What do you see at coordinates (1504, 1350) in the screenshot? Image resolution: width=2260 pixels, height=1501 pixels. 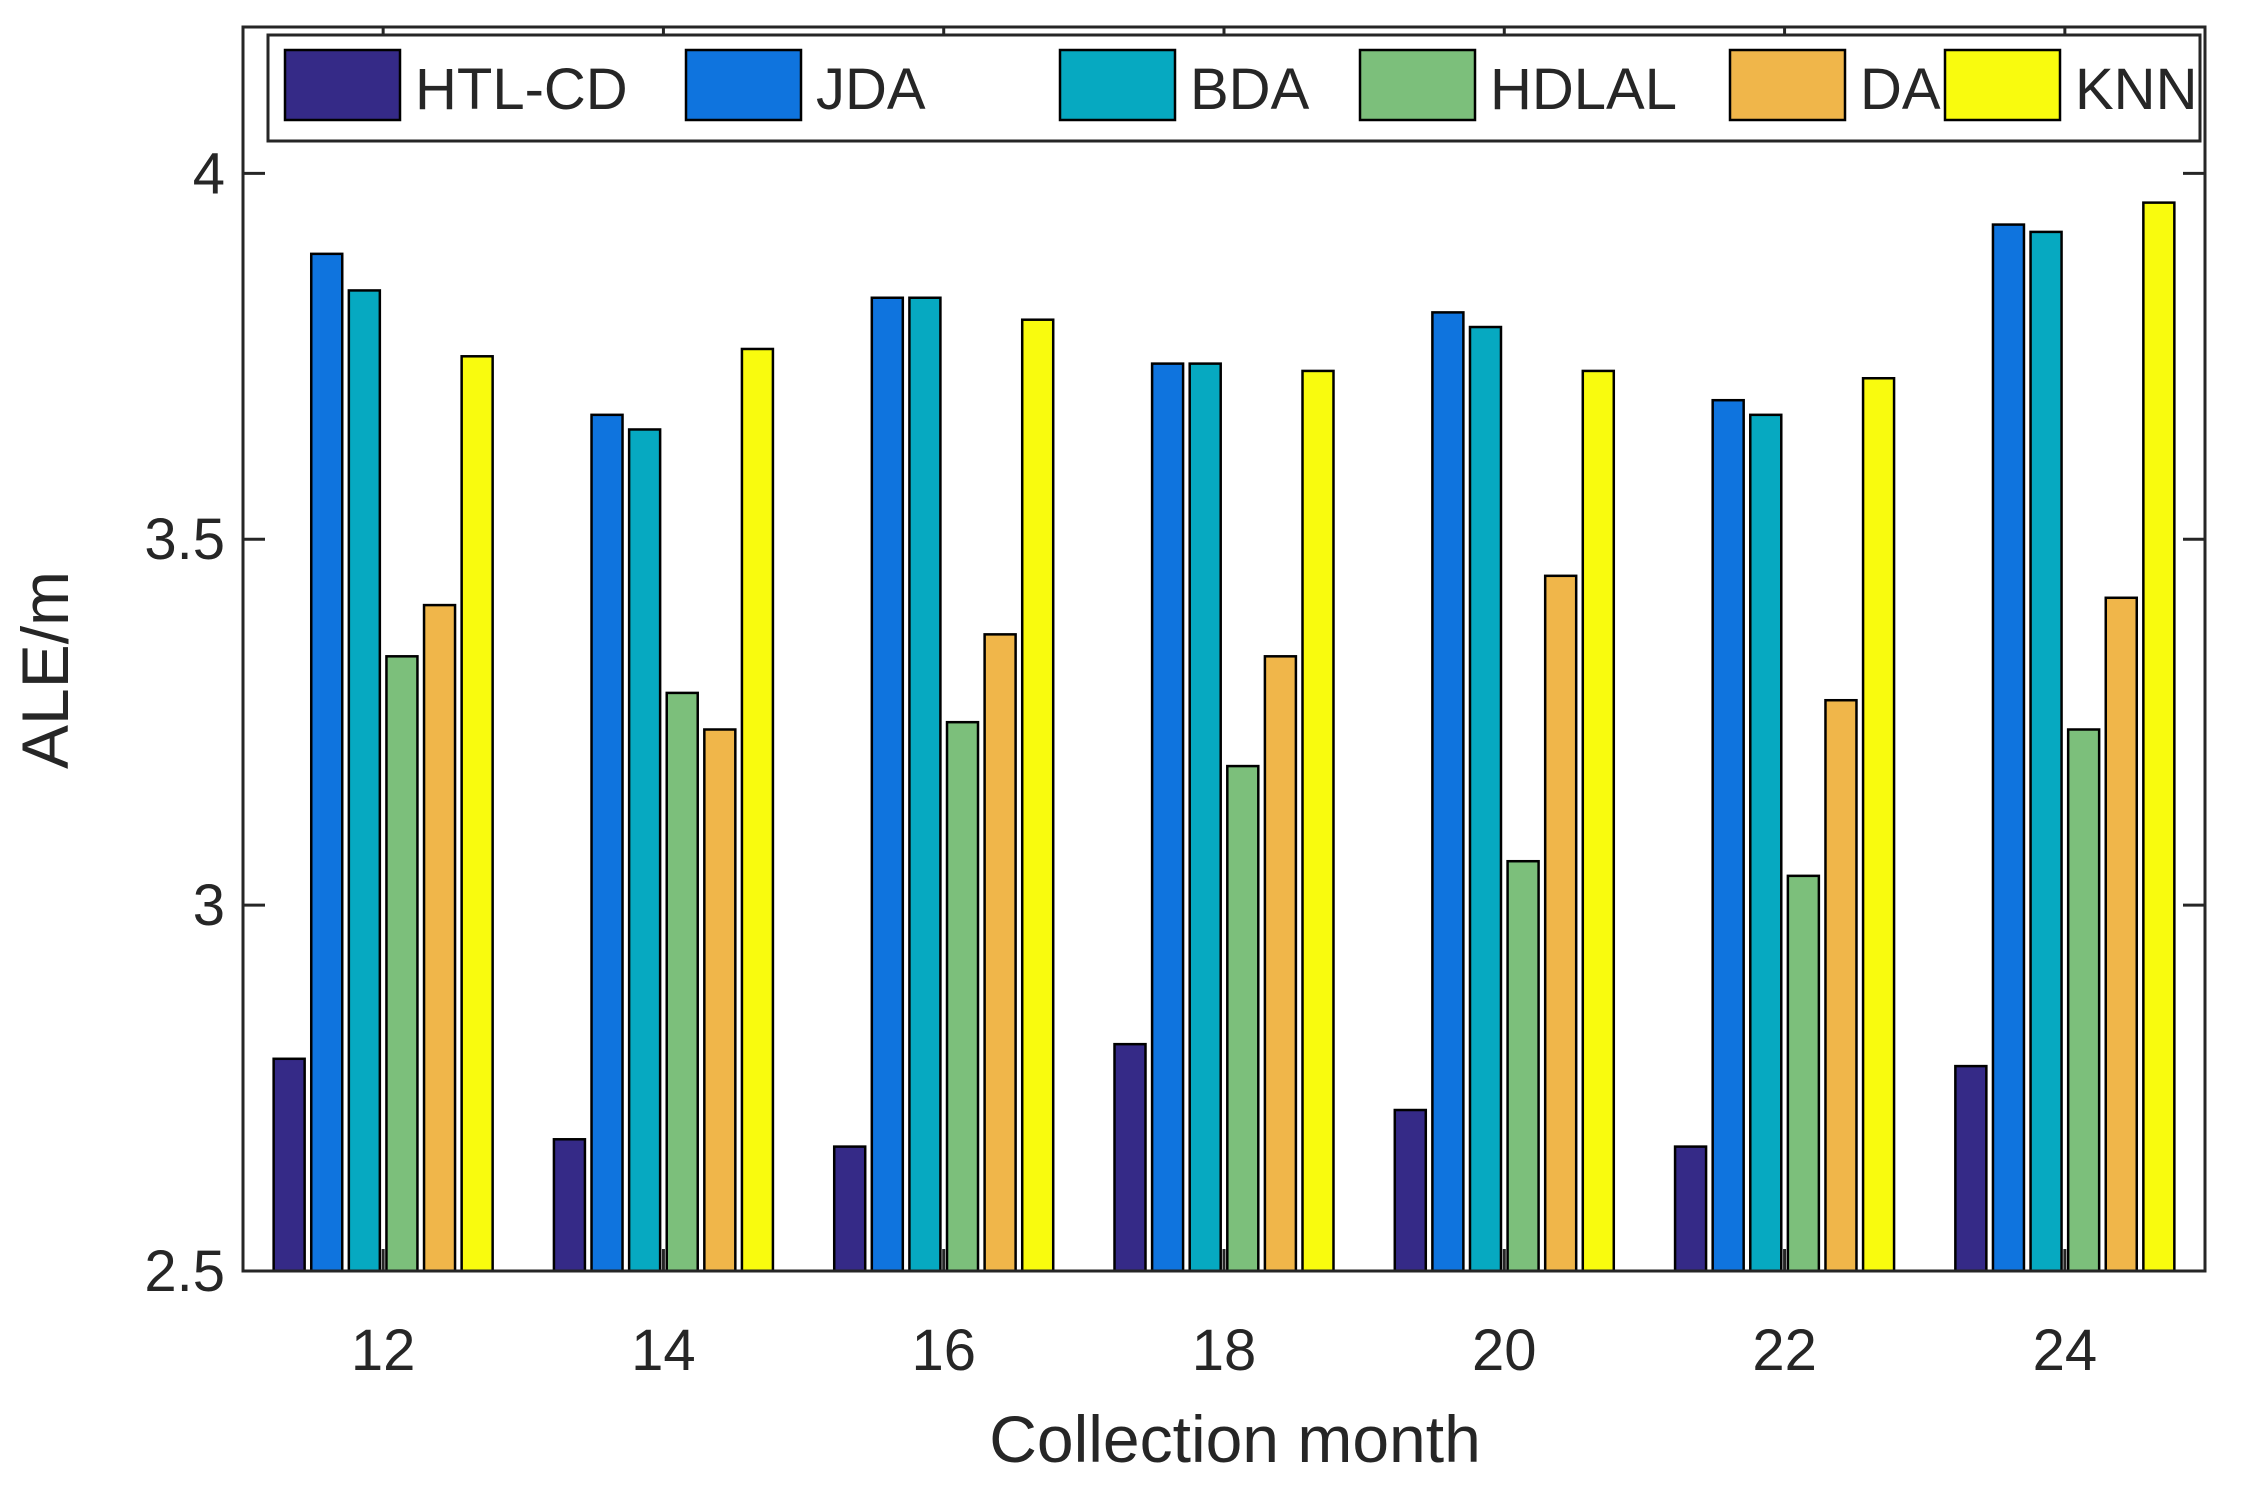 I see `x-tick-label-20: 20` at bounding box center [1504, 1350].